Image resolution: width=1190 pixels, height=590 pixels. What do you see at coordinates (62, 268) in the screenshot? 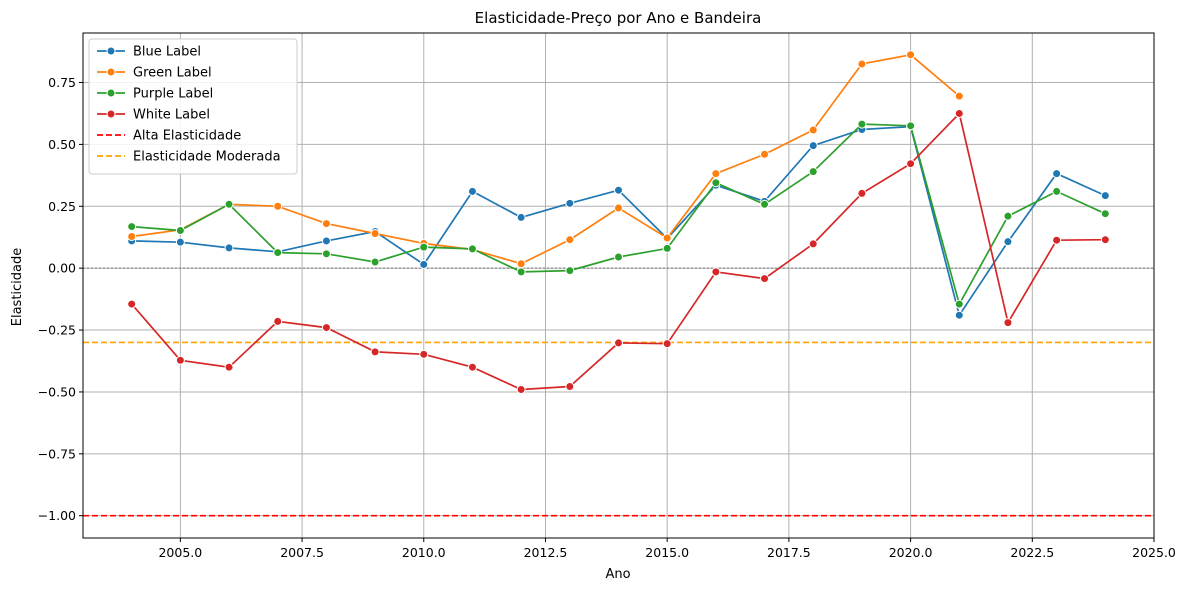
I see `y-tick-label: 0.00` at bounding box center [62, 268].